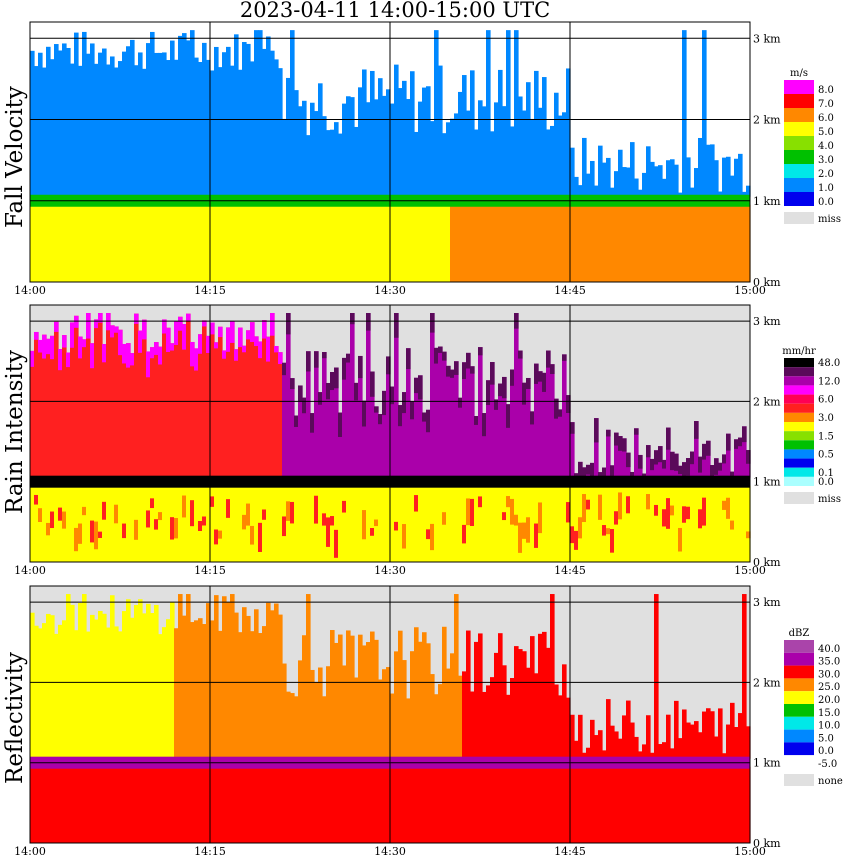  Describe the element at coordinates (829, 649) in the screenshot. I see `legend-label: 40.0` at that location.